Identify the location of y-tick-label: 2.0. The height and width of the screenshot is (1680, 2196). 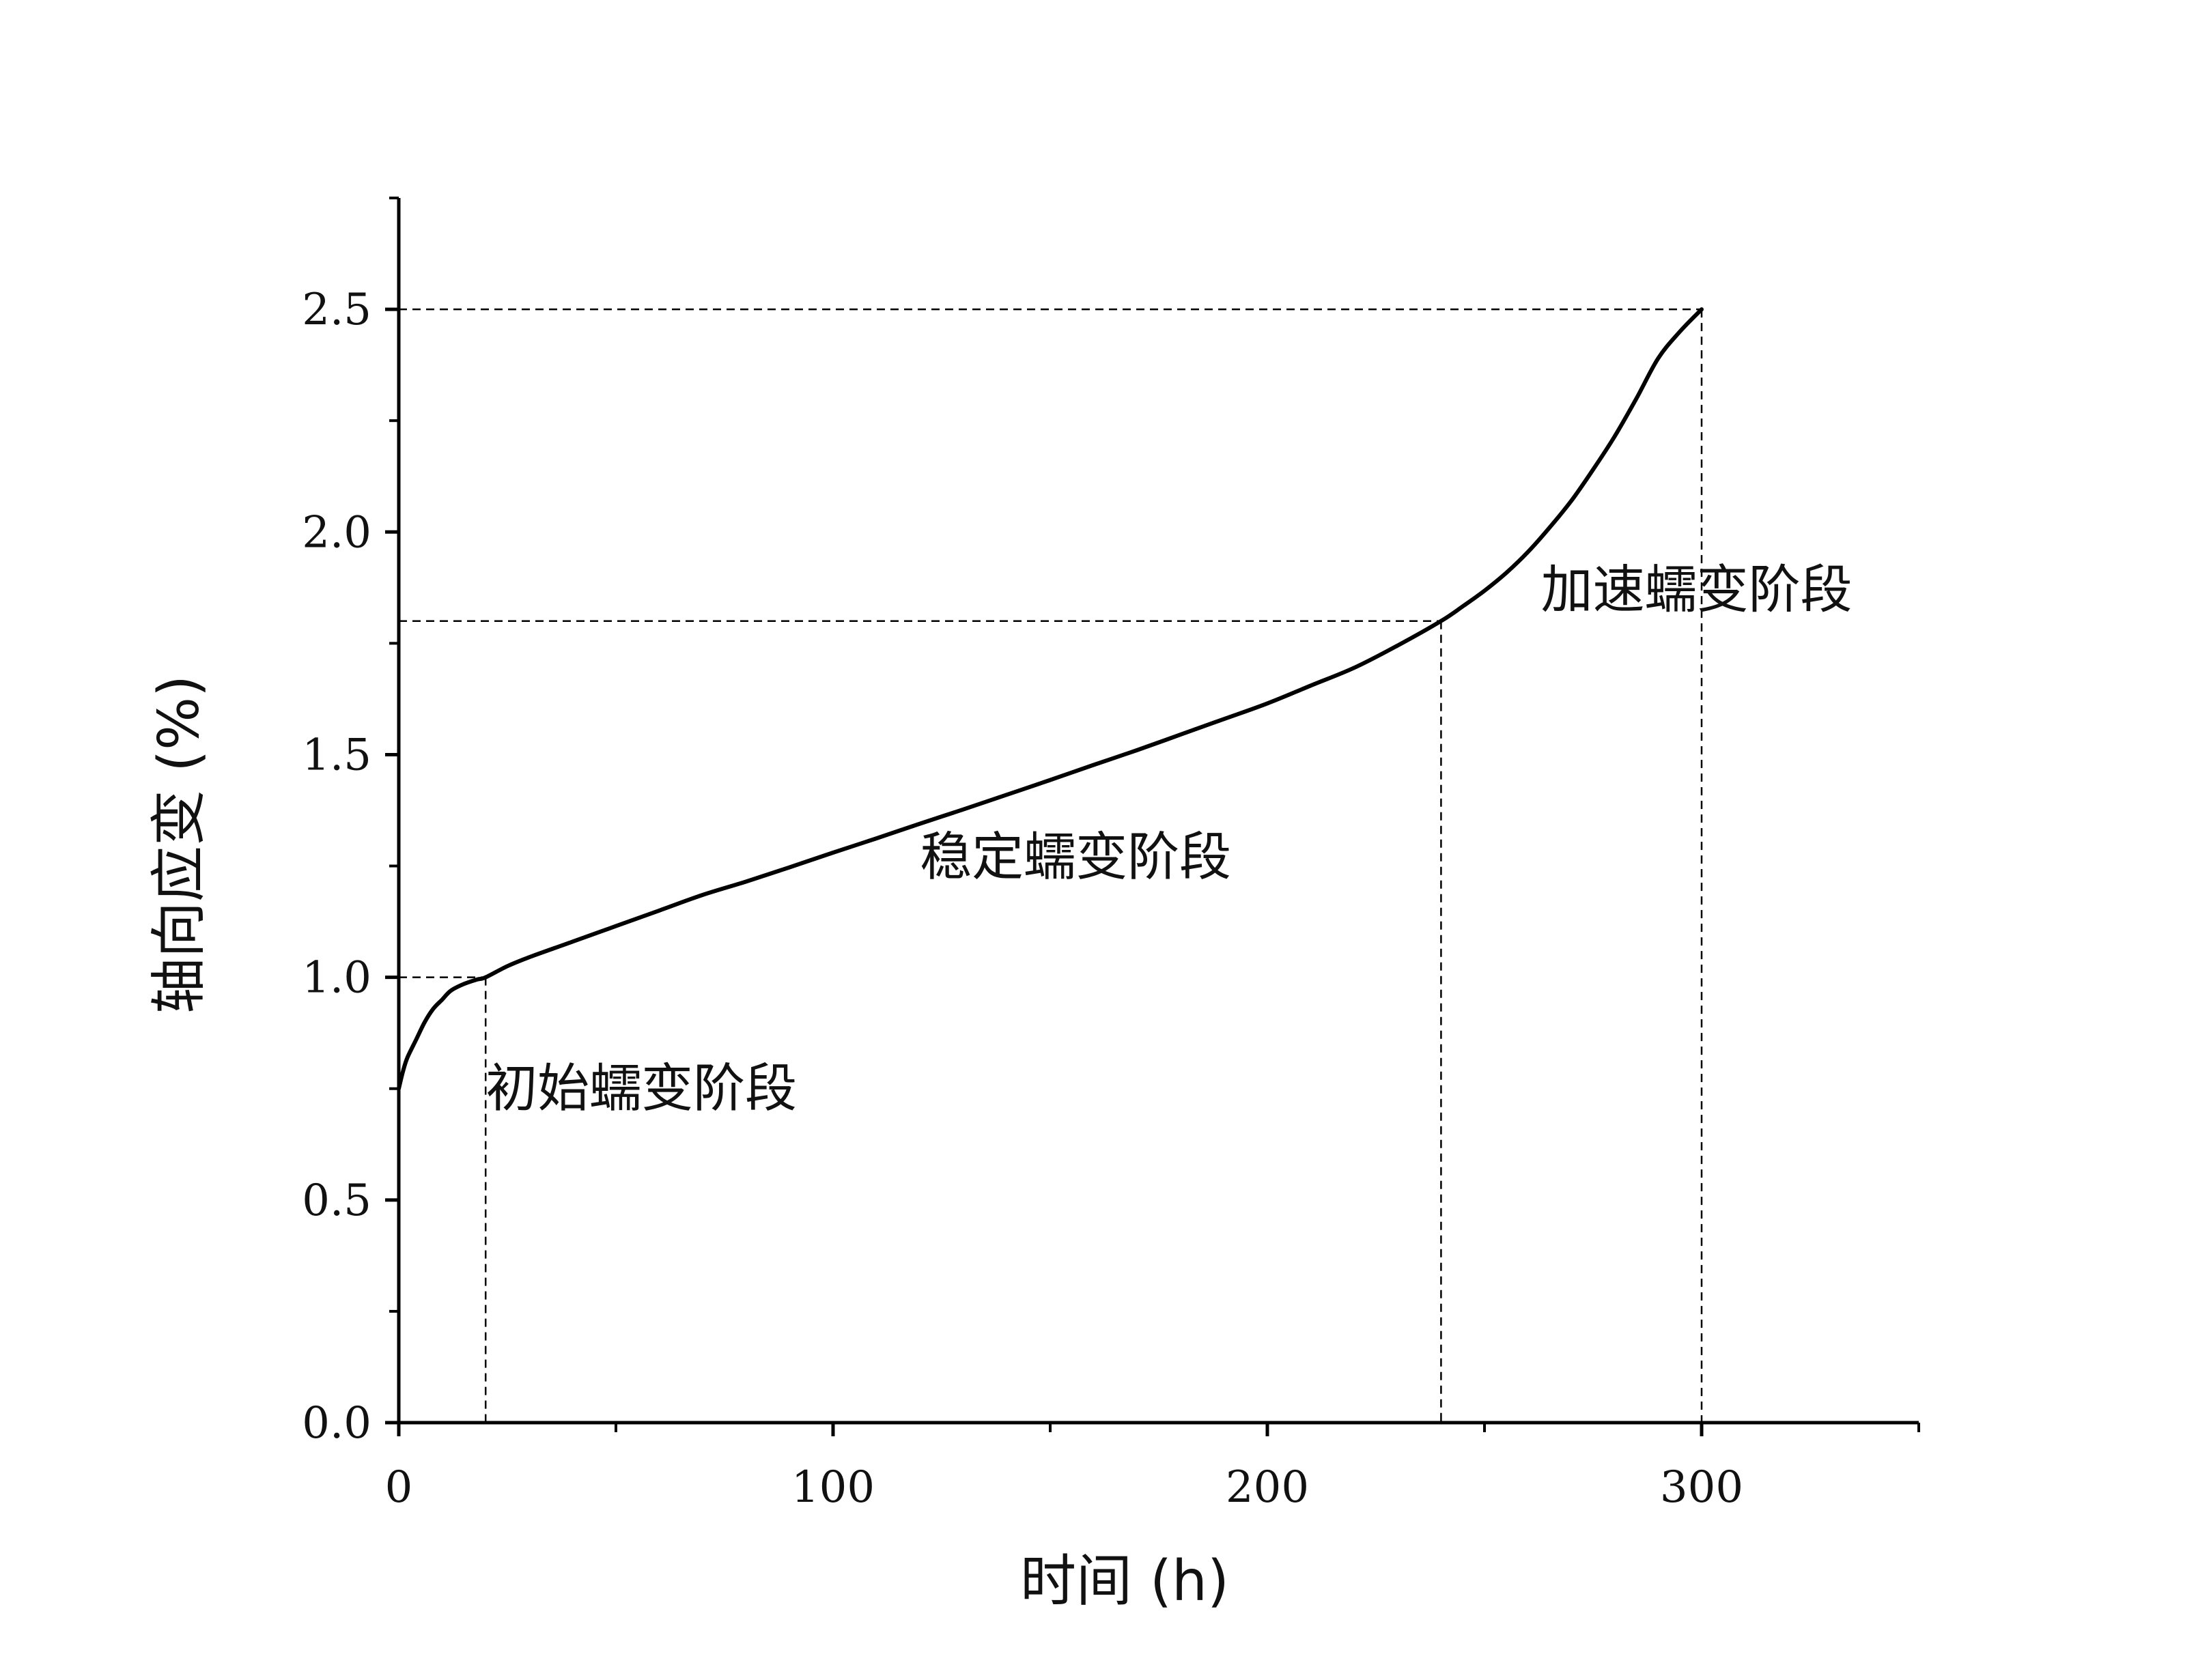
(336, 532).